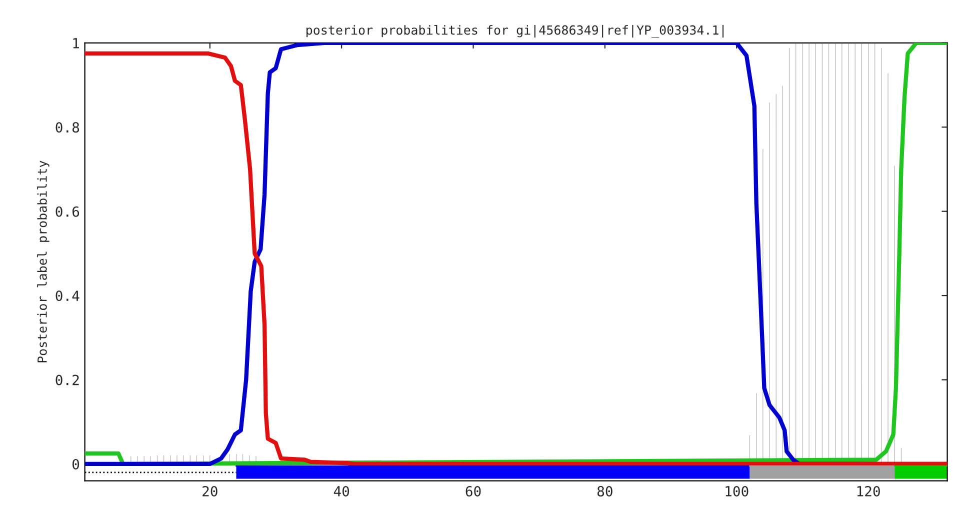 The image size is (953, 517). I want to click on y-axis-title: Posterior label probability, so click(43, 261).